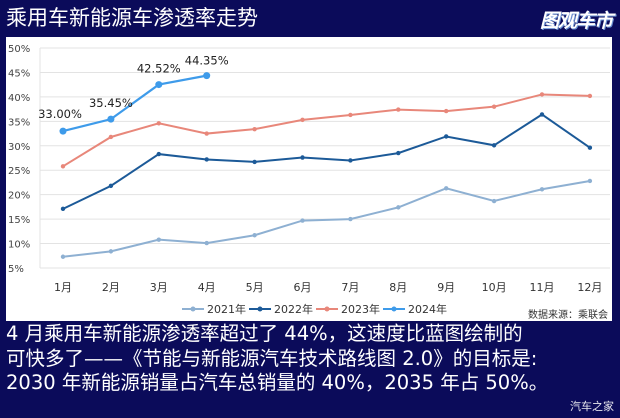 The width and height of the screenshot is (620, 418). Describe the element at coordinates (427, 309) in the screenshot. I see `legend-label: 2024年` at that location.